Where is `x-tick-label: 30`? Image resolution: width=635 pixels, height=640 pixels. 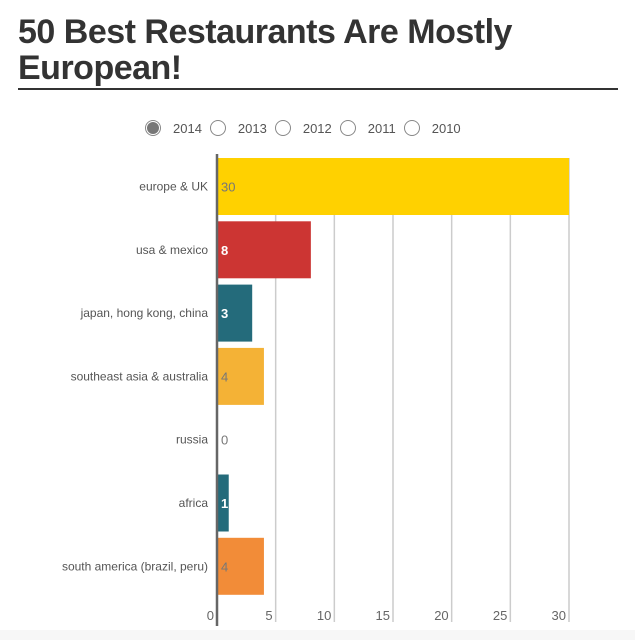
x-tick-label: 30 is located at coordinates (559, 615).